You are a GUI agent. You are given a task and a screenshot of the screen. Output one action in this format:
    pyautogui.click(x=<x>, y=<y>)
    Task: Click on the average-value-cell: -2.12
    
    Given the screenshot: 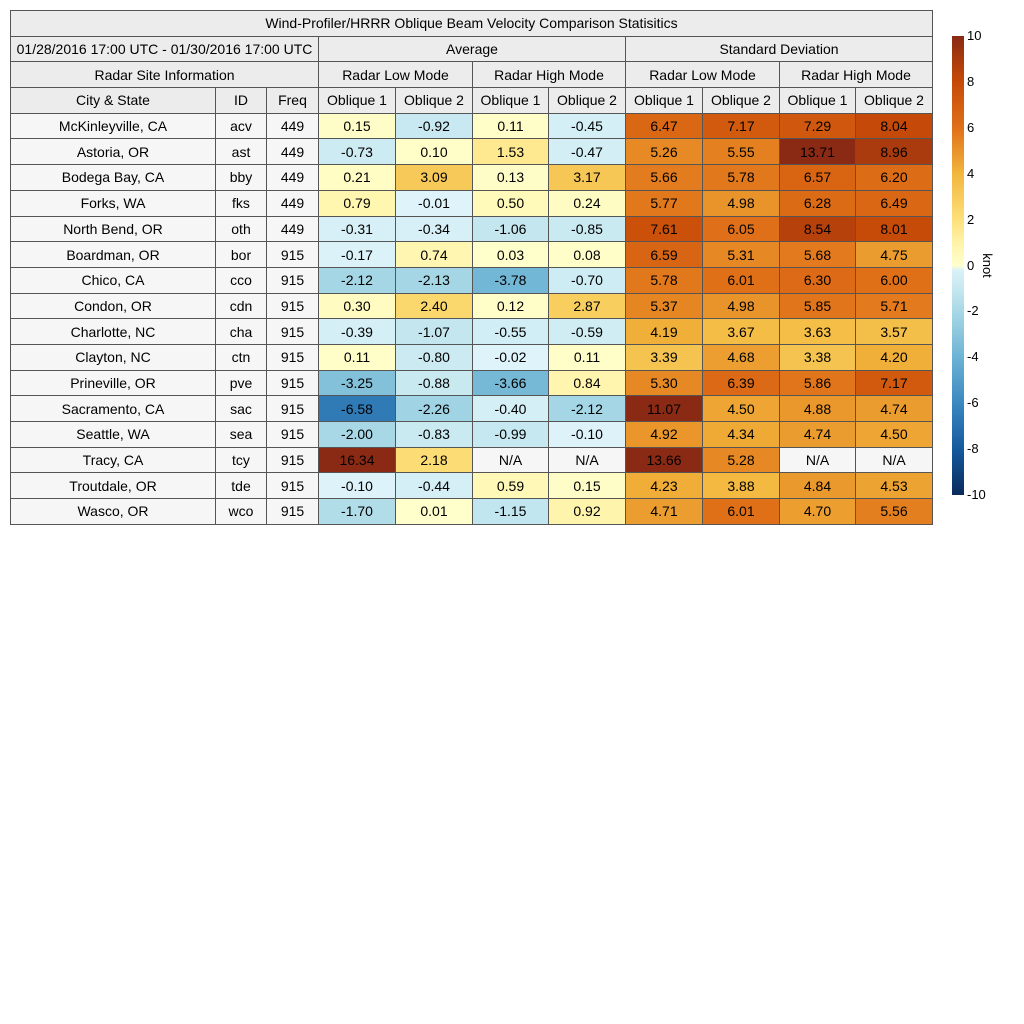 What is the action you would take?
    pyautogui.click(x=587, y=408)
    